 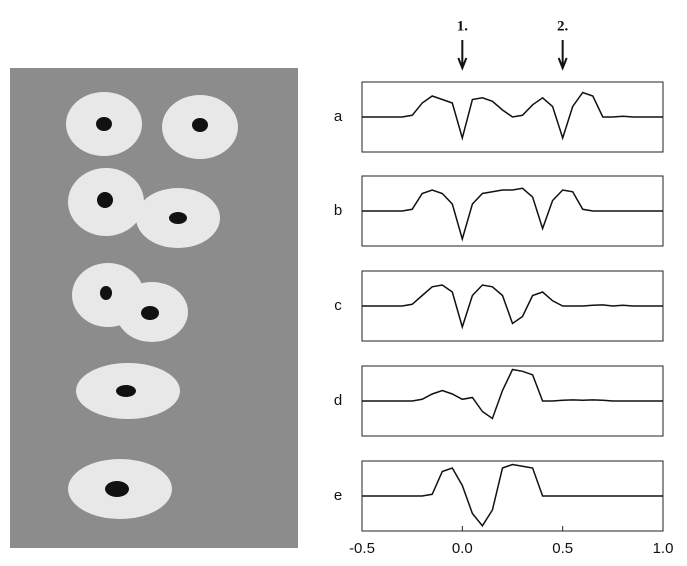 I want to click on annotation: 1., so click(x=463, y=26).